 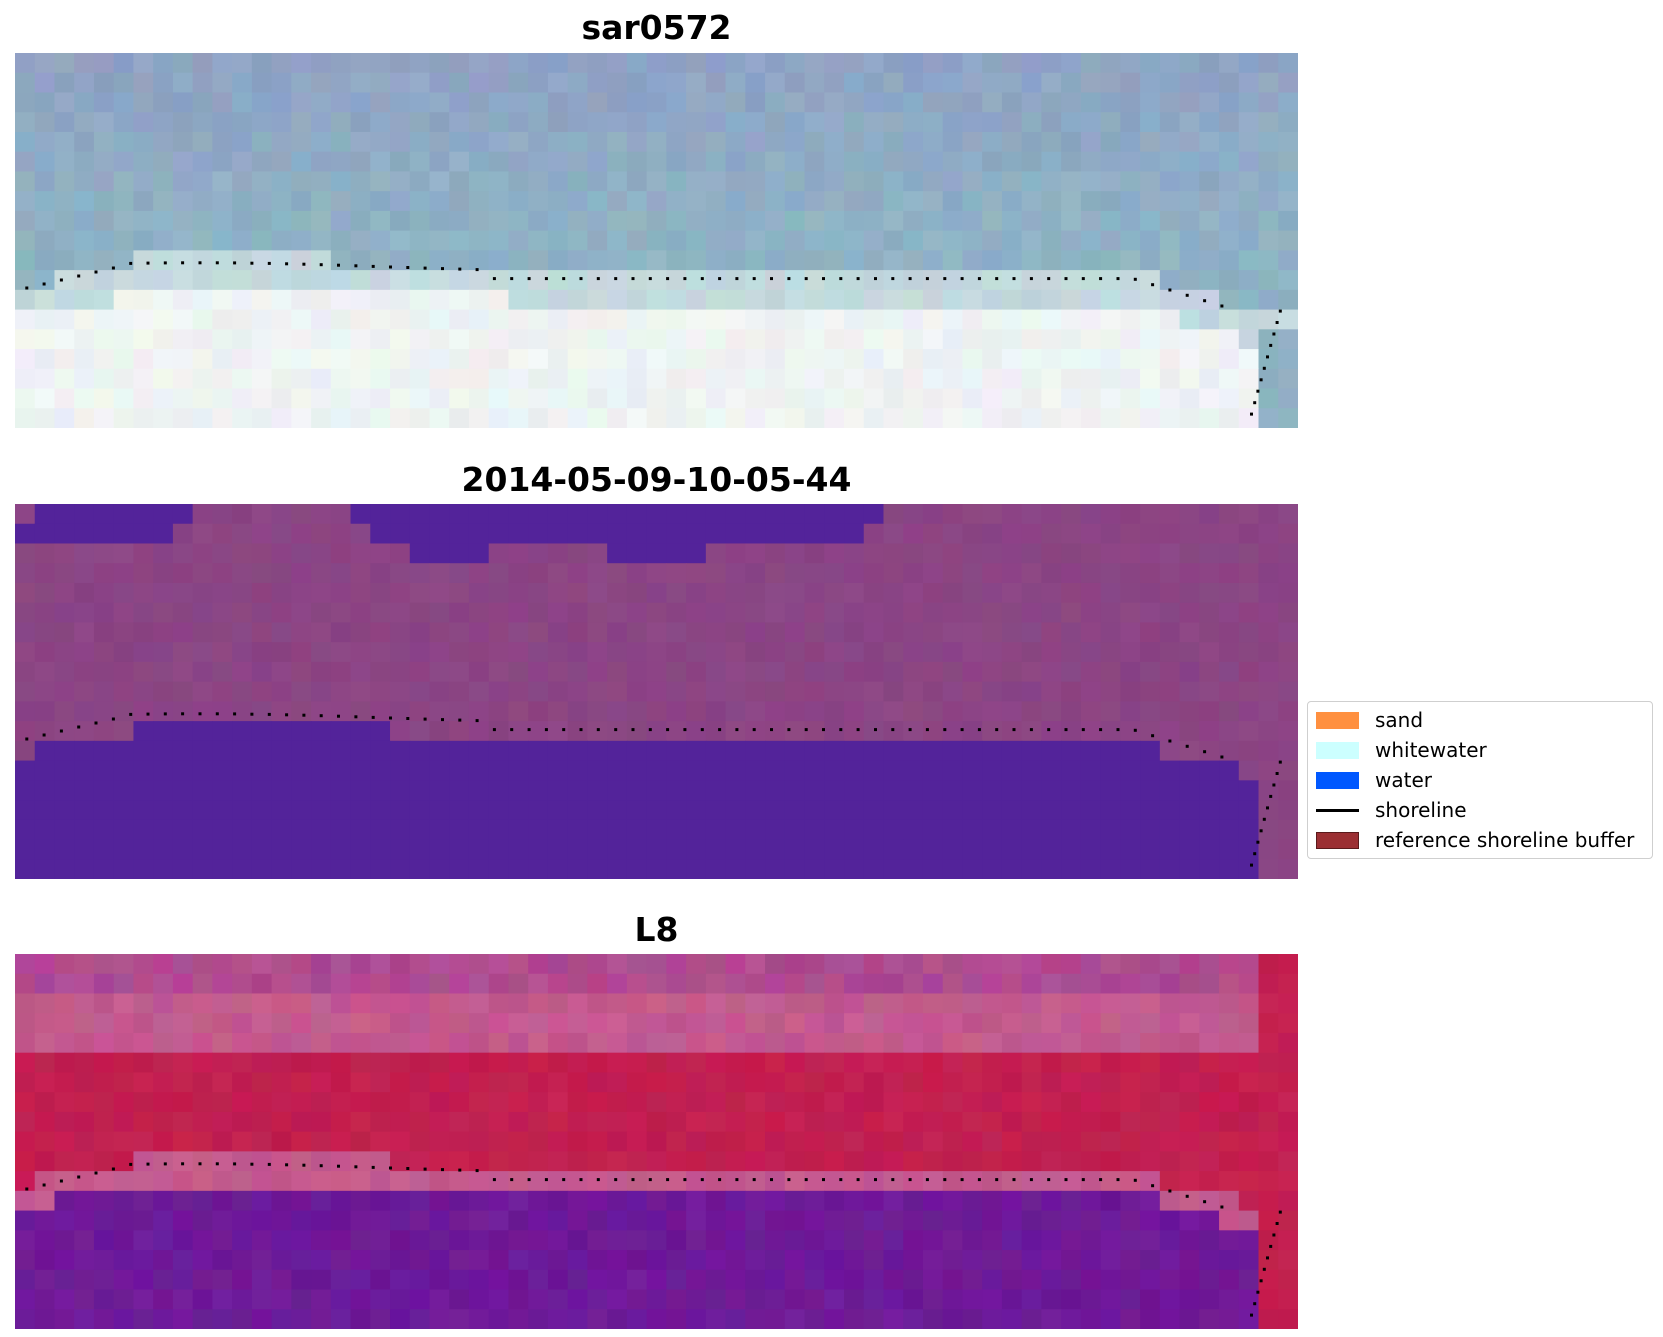 I want to click on legend-label-sand: sand, so click(x=1399, y=720).